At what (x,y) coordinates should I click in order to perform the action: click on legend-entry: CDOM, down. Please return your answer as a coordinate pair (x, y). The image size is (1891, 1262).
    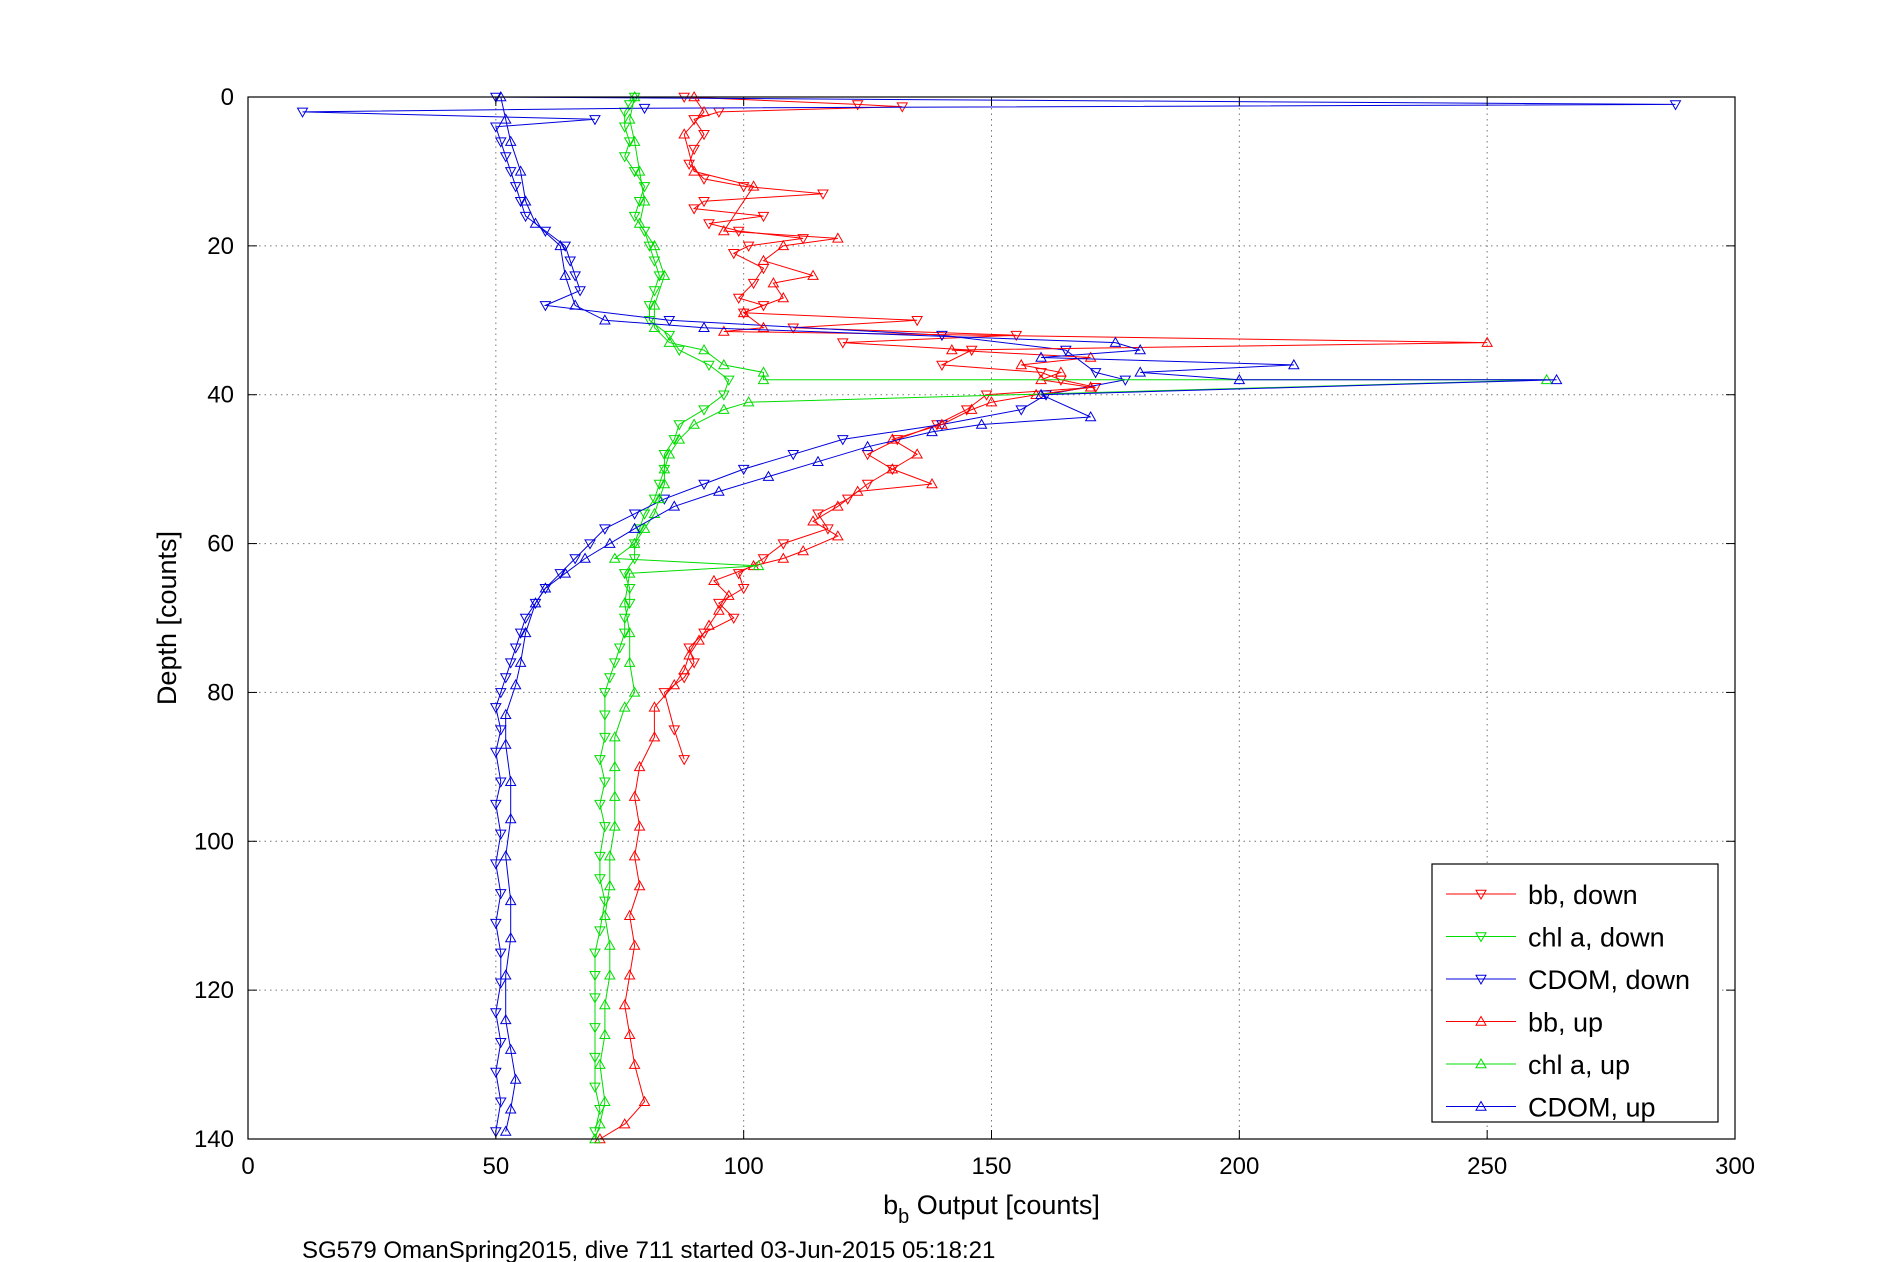
    Looking at the image, I should click on (1568, 980).